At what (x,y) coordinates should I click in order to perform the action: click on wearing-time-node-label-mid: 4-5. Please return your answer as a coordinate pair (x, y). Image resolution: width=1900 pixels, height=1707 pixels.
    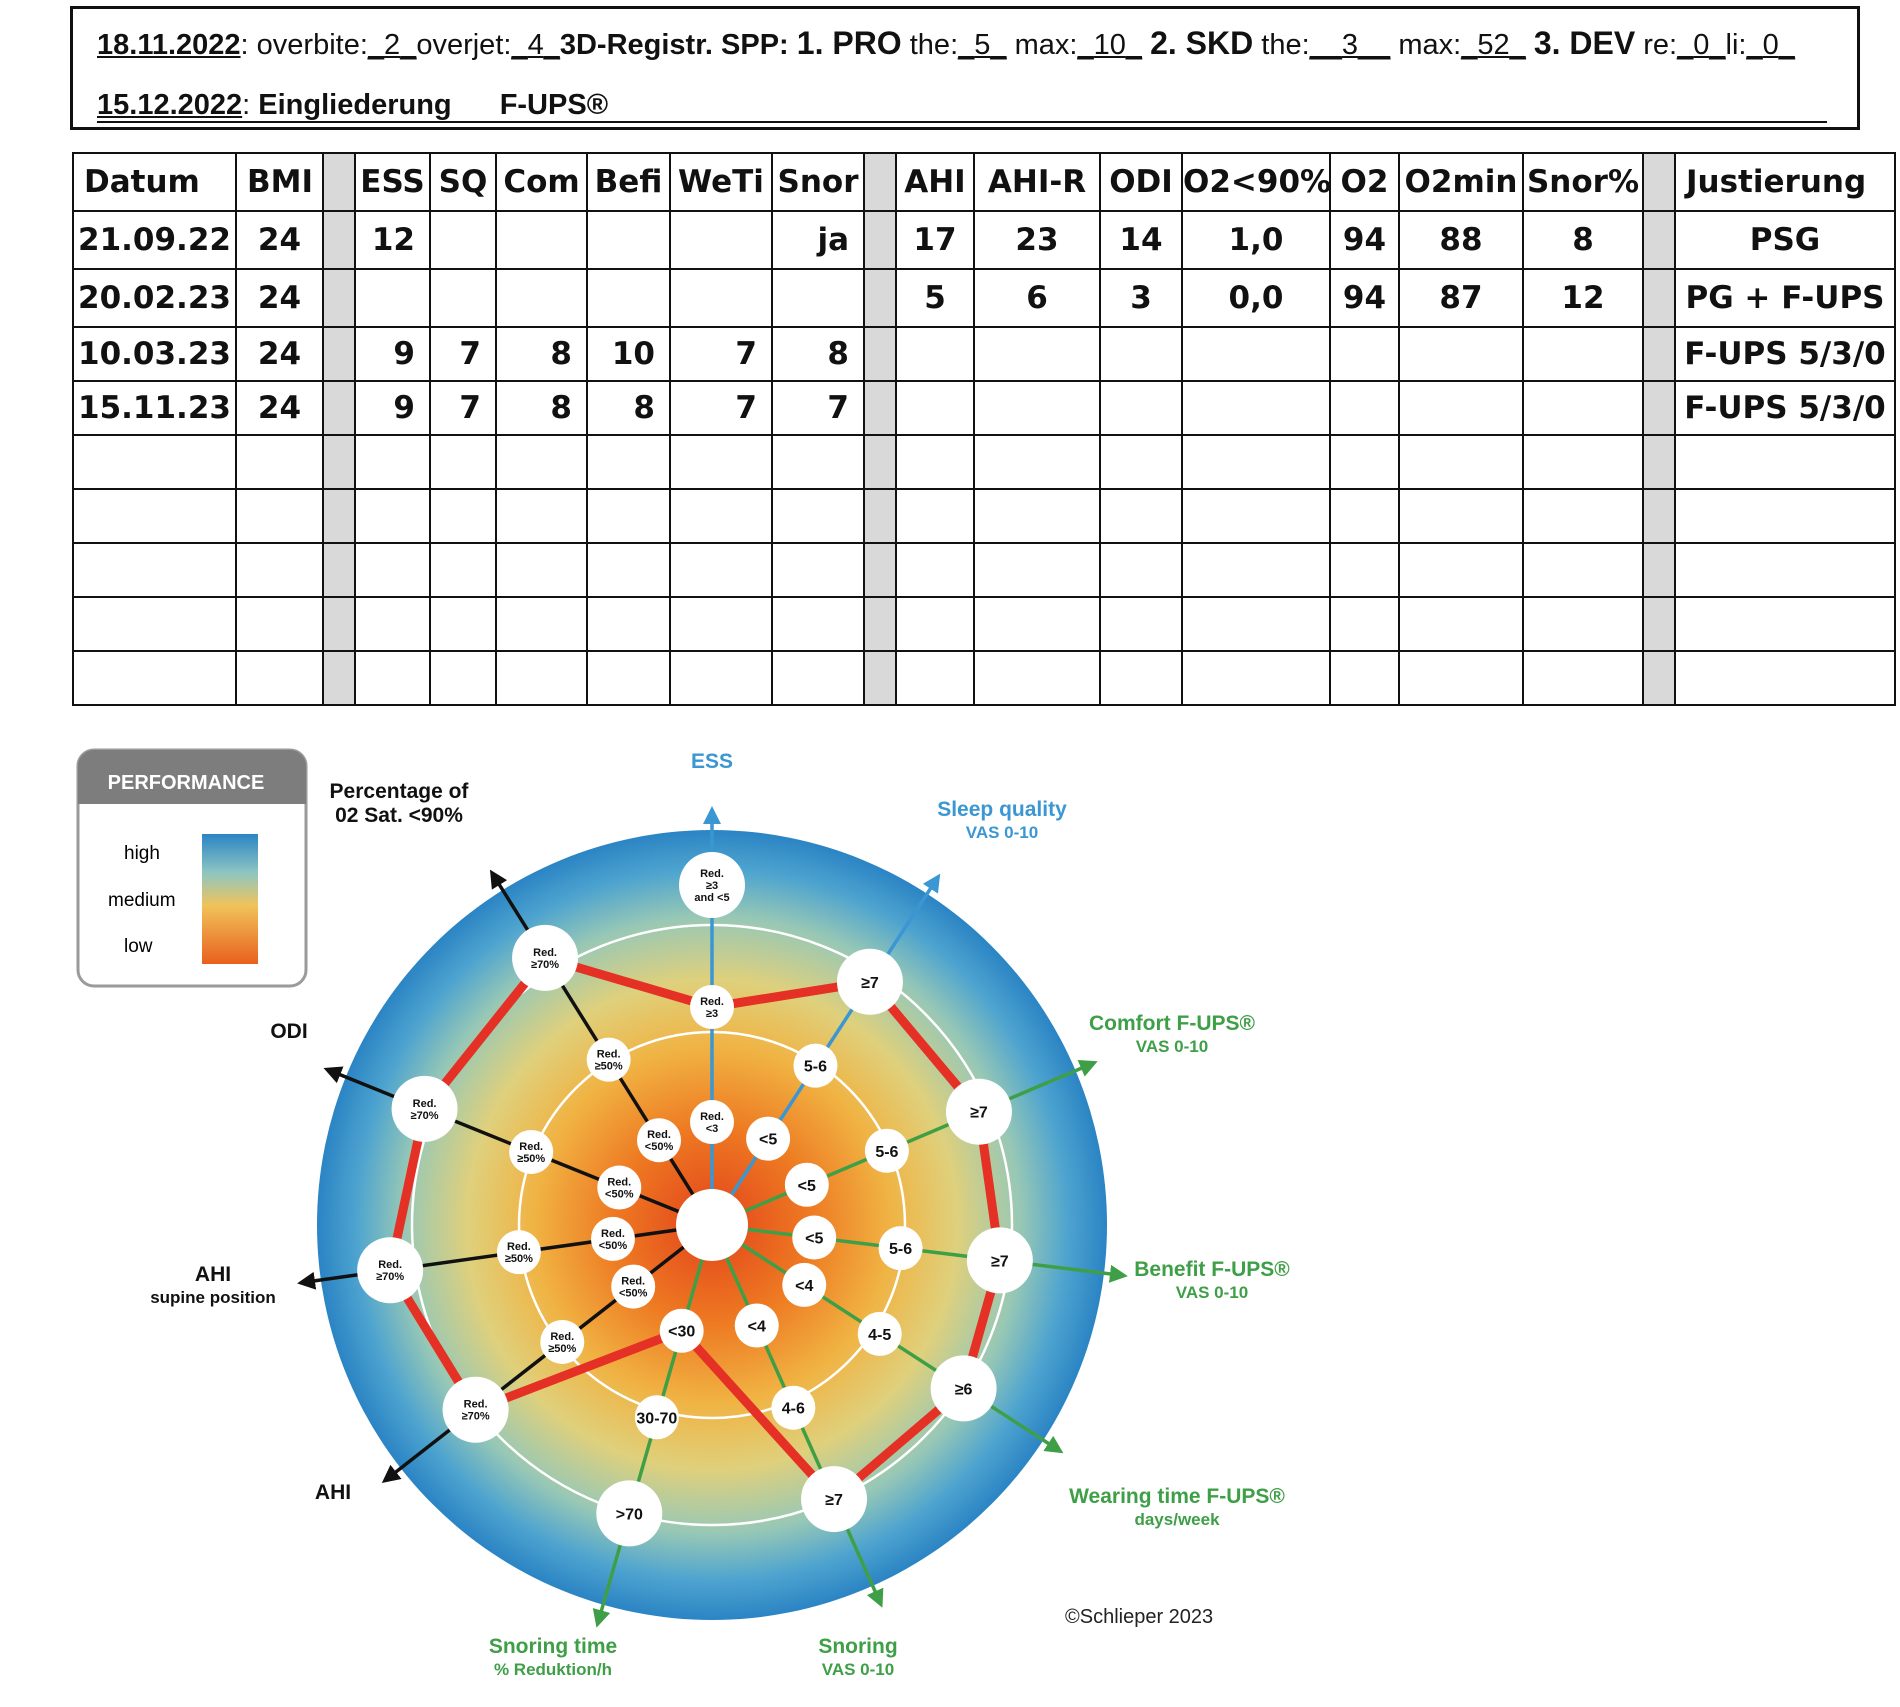
    Looking at the image, I should click on (879, 1335).